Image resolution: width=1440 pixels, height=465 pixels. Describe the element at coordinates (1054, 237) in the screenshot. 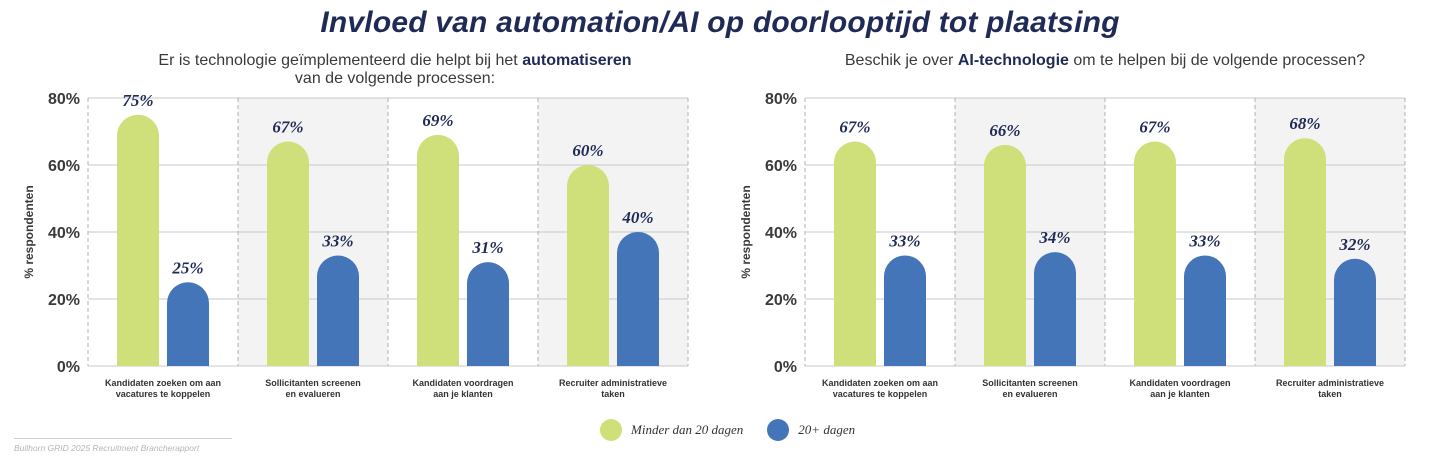

I see `data-label: 34%` at that location.